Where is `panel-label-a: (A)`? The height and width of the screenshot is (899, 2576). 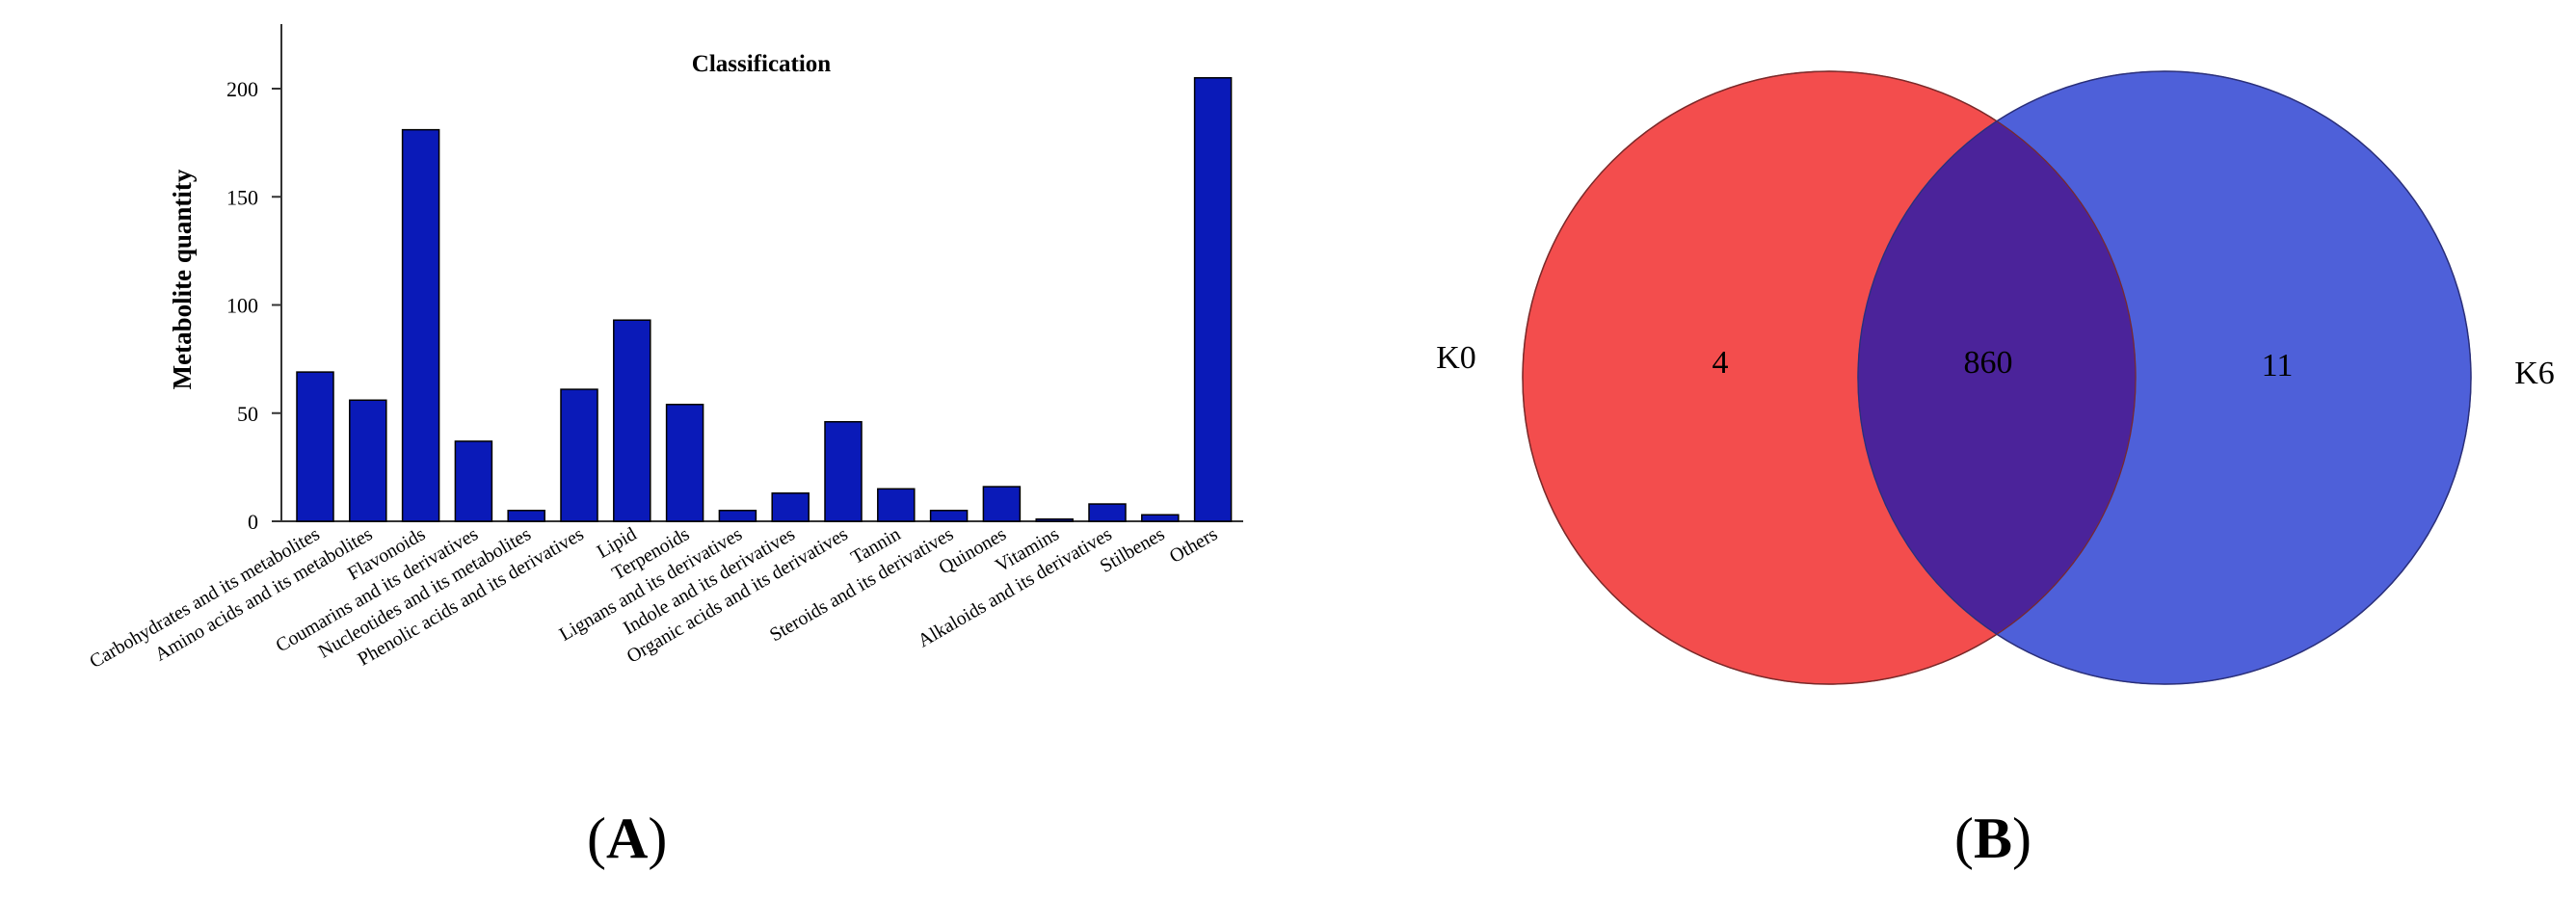
panel-label-a: (A) is located at coordinates (628, 838).